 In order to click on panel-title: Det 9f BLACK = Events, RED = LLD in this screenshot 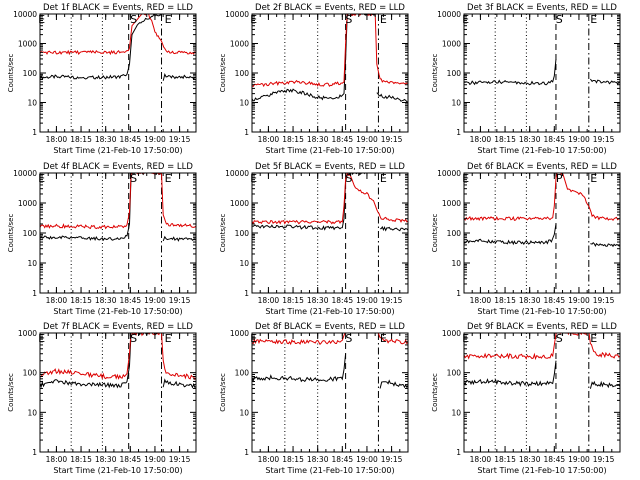, I will do `click(542, 327)`.